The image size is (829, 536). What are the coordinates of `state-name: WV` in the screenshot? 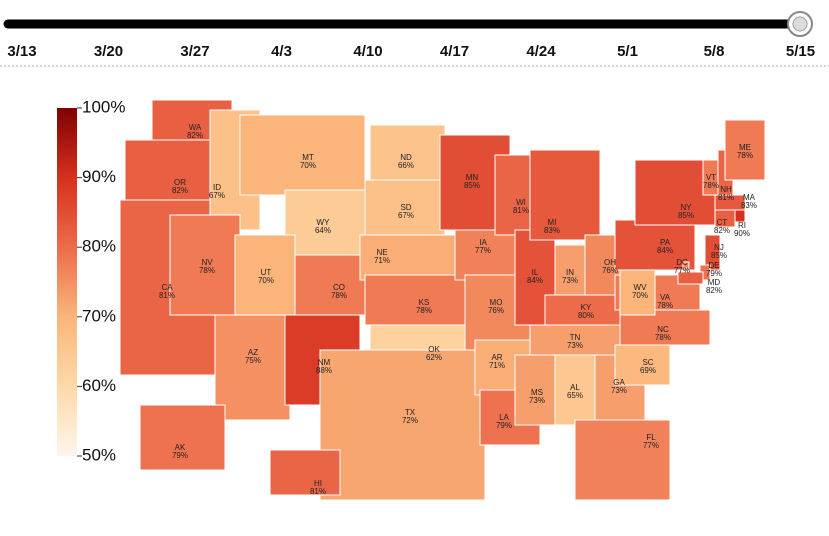 It's located at (641, 287).